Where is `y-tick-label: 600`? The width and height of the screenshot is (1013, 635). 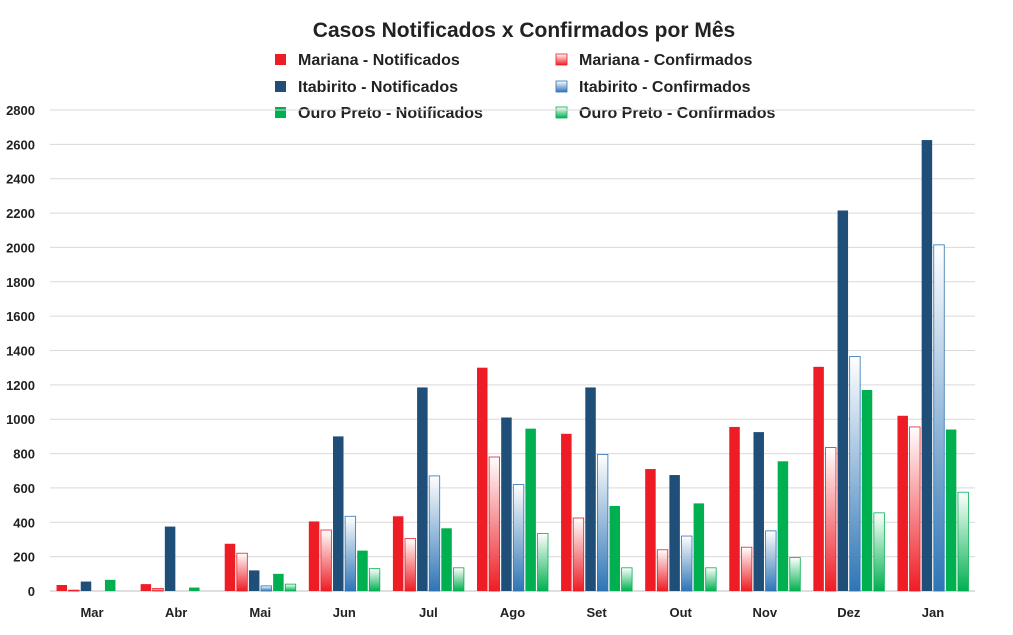 y-tick-label: 600 is located at coordinates (24, 488).